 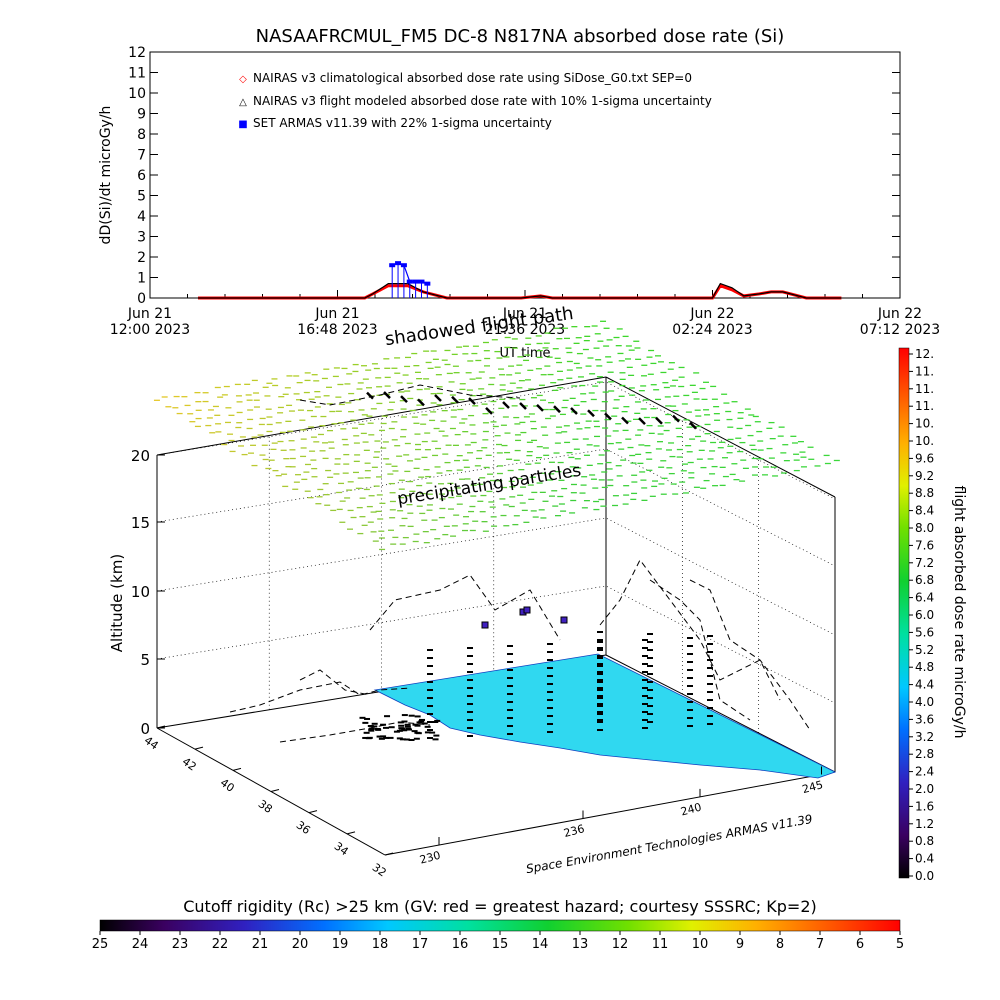 I want to click on y-tick-label: 0, so click(x=141, y=299).